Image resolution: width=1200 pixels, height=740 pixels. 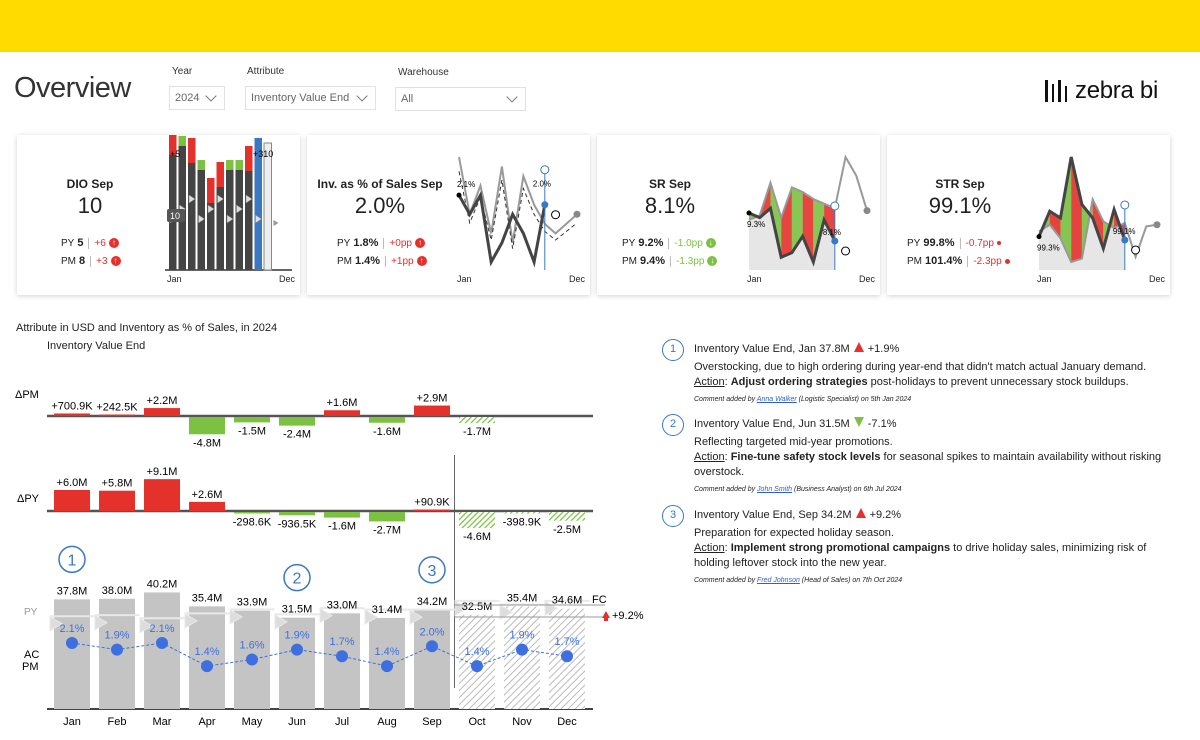 What do you see at coordinates (342, 722) in the screenshot?
I see `month-label: Jul` at bounding box center [342, 722].